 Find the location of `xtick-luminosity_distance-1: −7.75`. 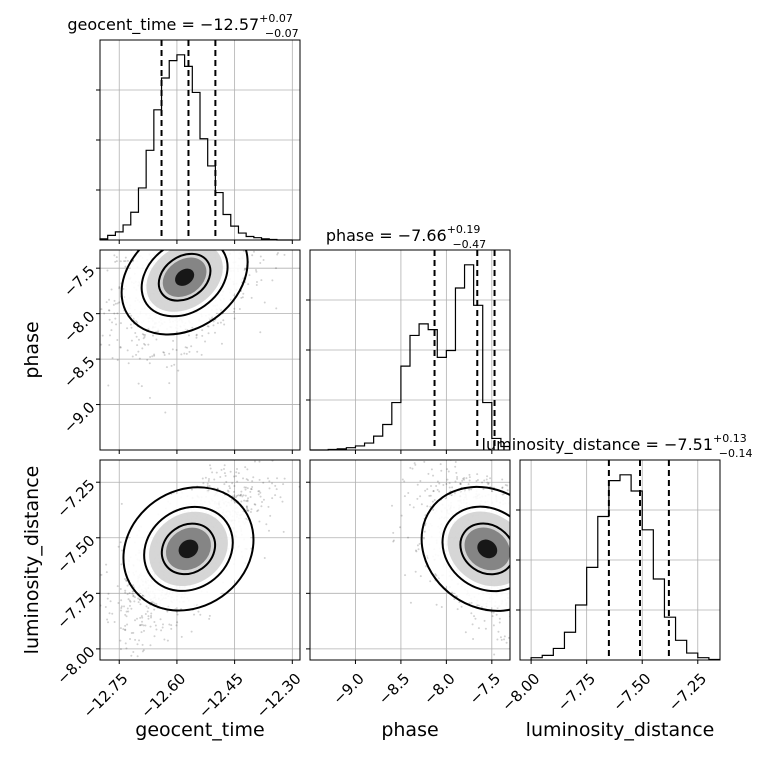

xtick-luminosity_distance-1: −7.75 is located at coordinates (576, 692).